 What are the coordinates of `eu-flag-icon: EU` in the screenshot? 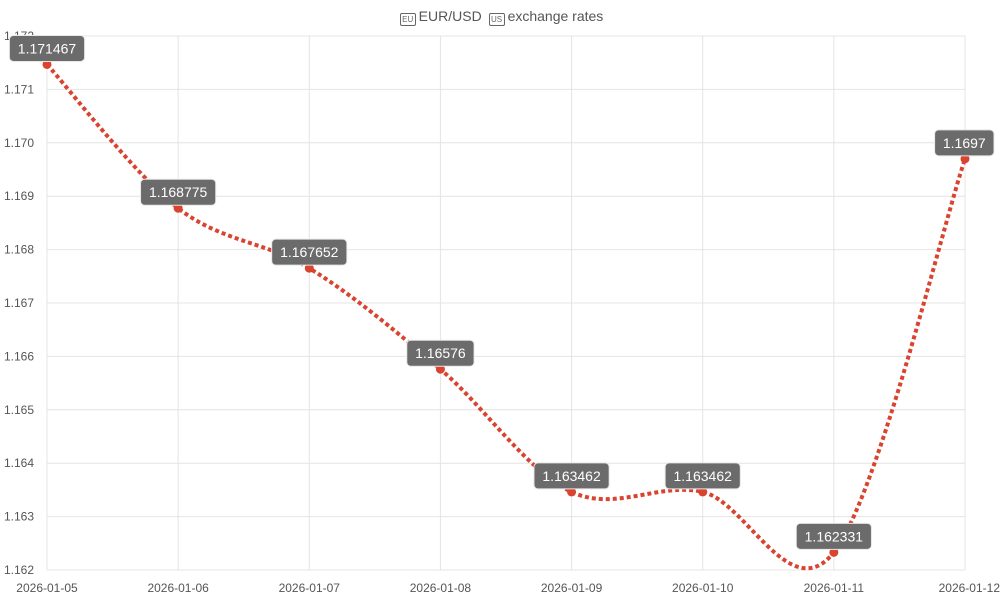 It's located at (407, 19).